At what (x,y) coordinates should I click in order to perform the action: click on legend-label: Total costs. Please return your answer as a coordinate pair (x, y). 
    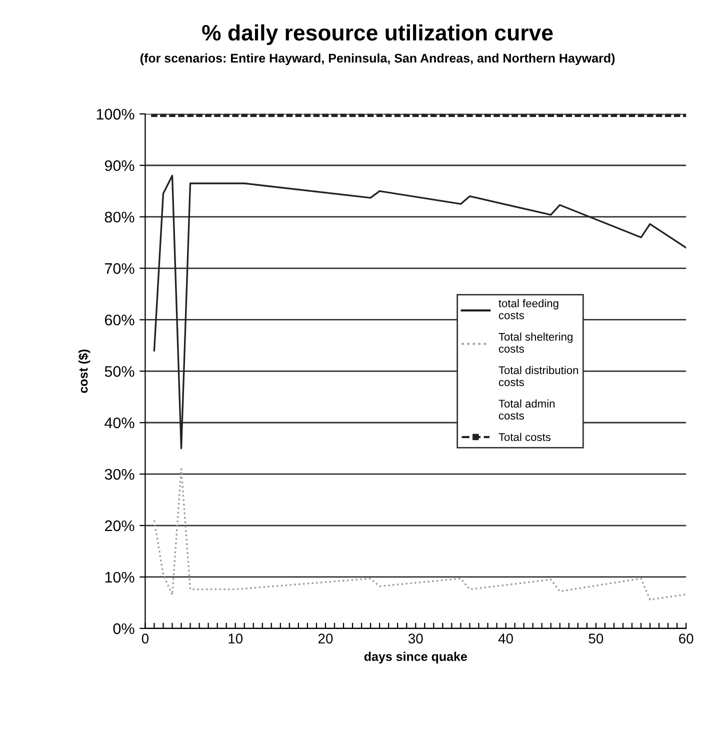
    Looking at the image, I should click on (524, 437).